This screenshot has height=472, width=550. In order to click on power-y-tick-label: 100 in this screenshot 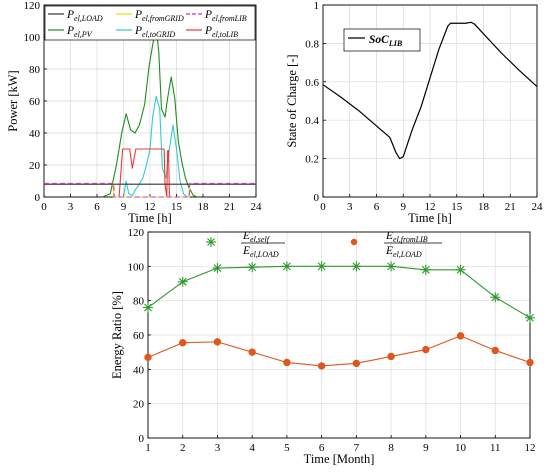, I will do `click(32, 38)`.